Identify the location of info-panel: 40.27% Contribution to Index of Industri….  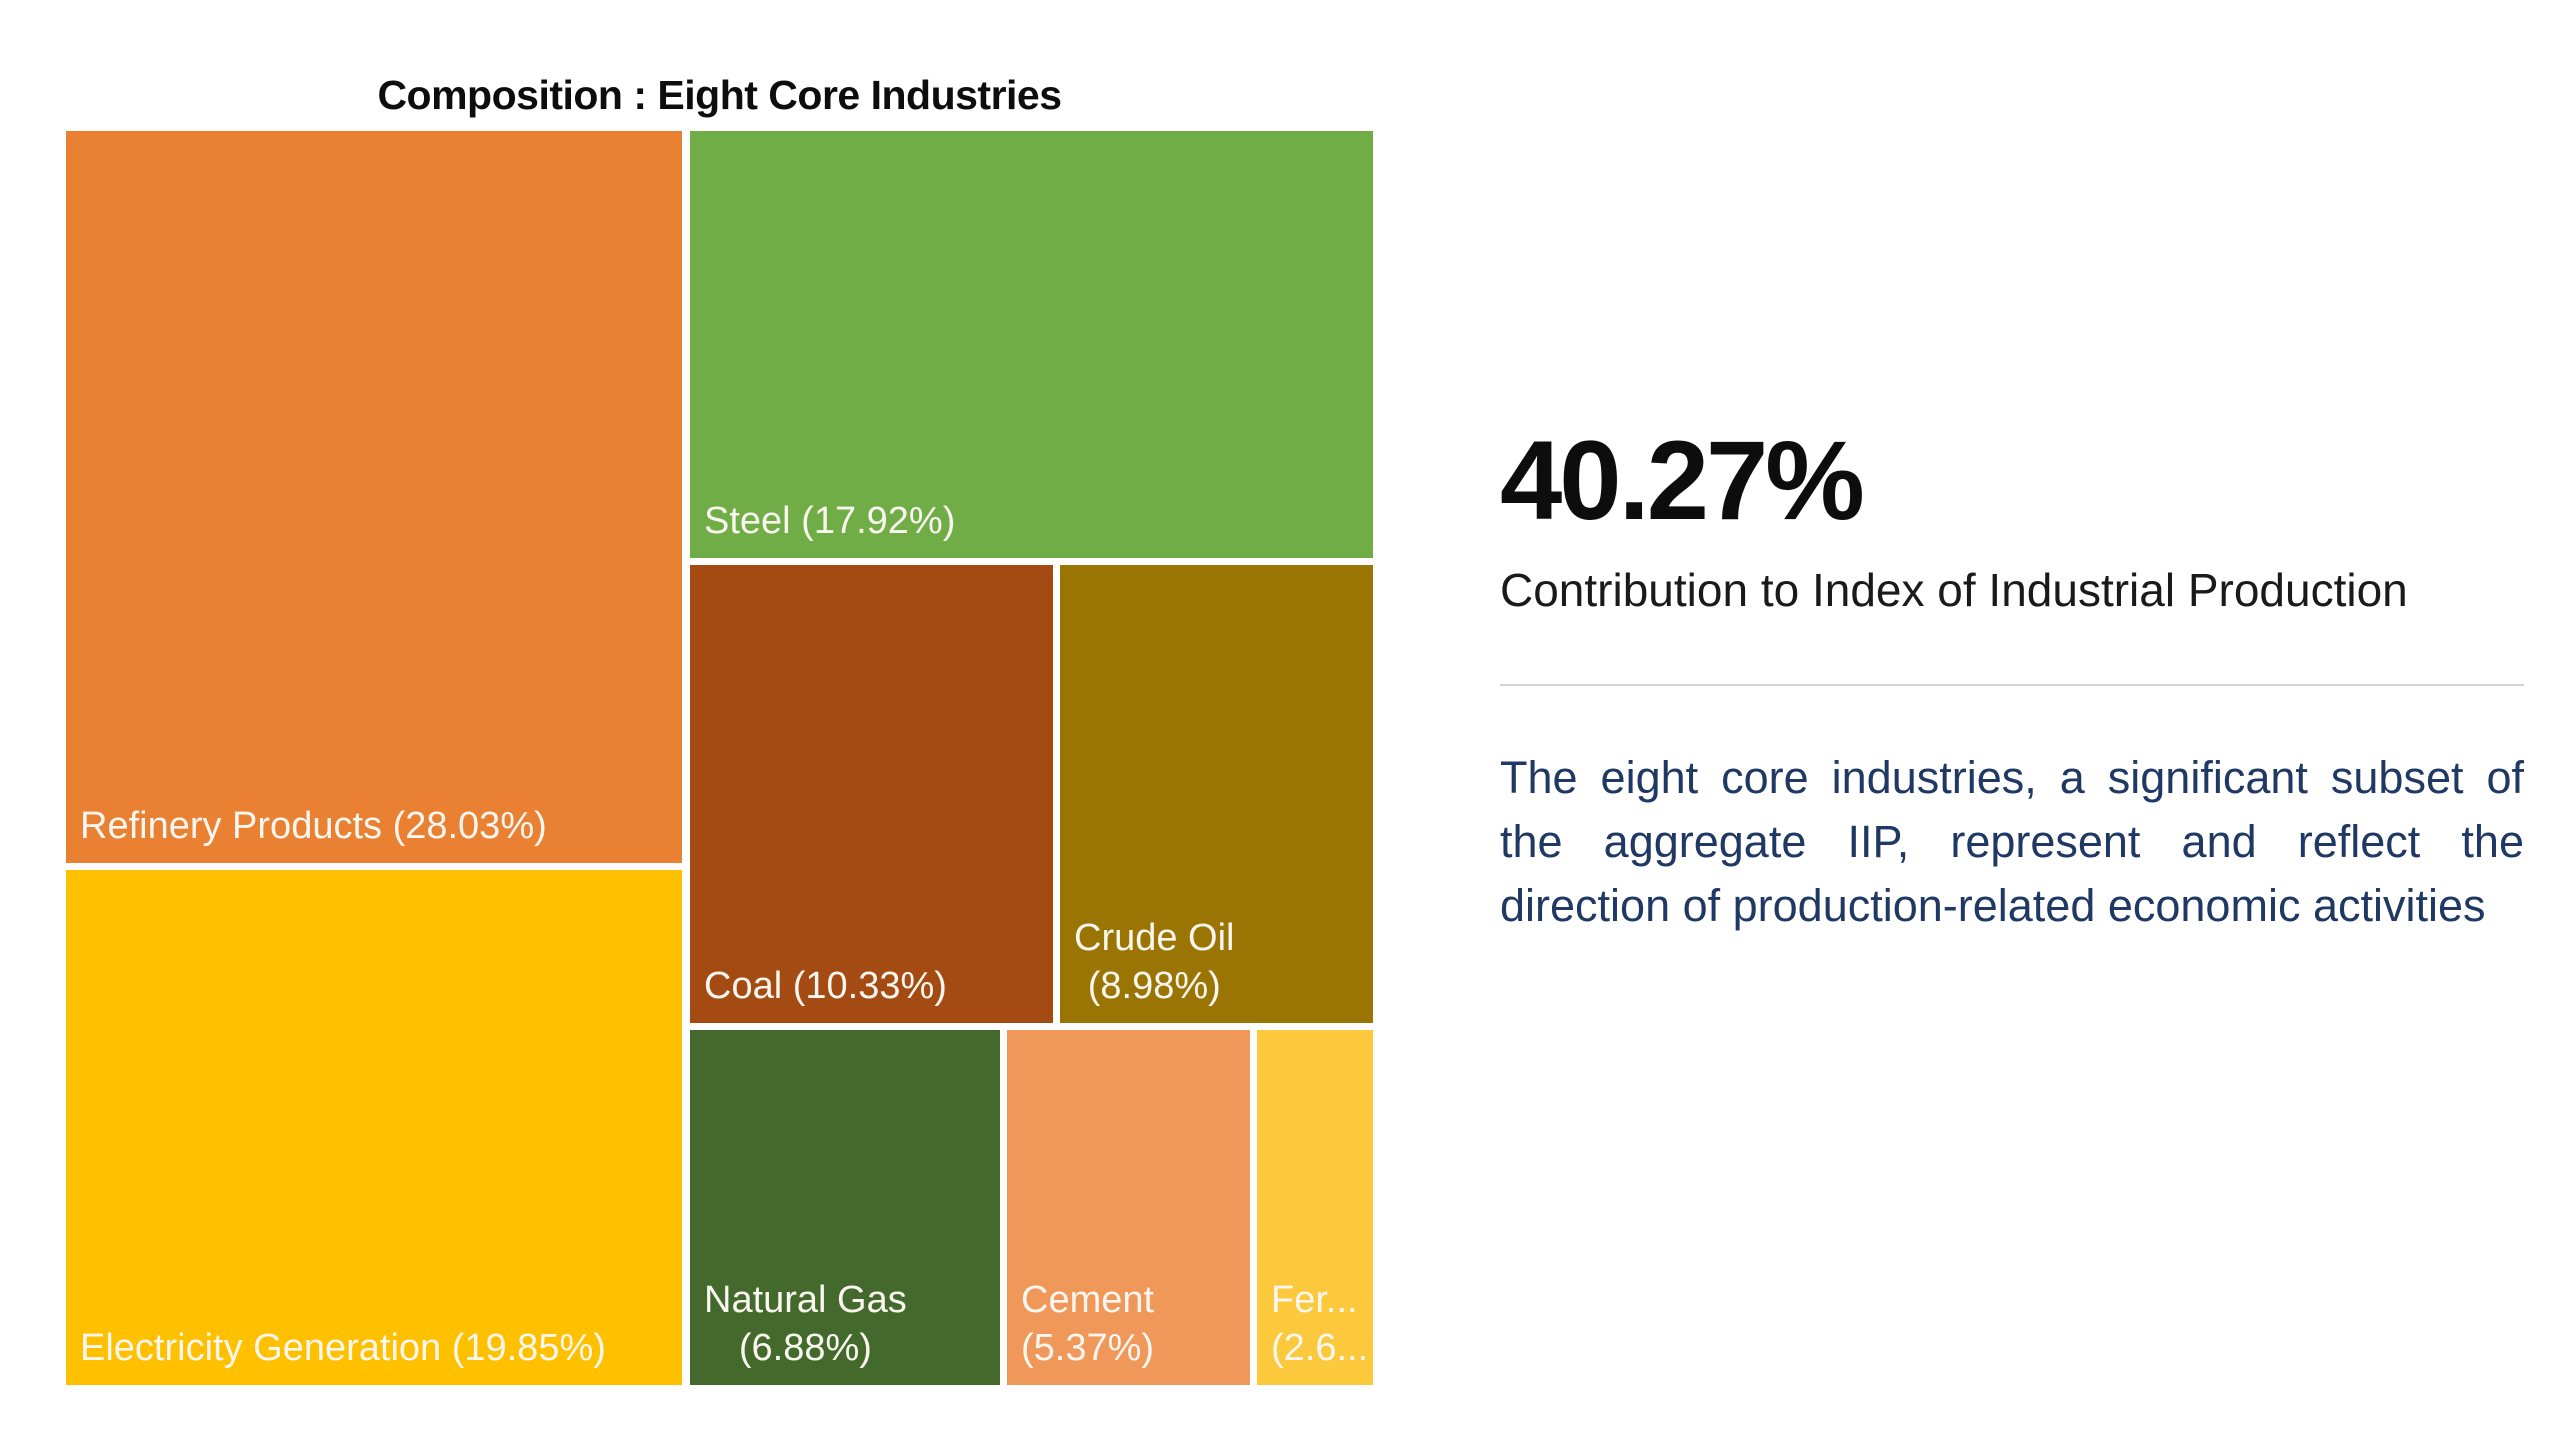
(2012, 681).